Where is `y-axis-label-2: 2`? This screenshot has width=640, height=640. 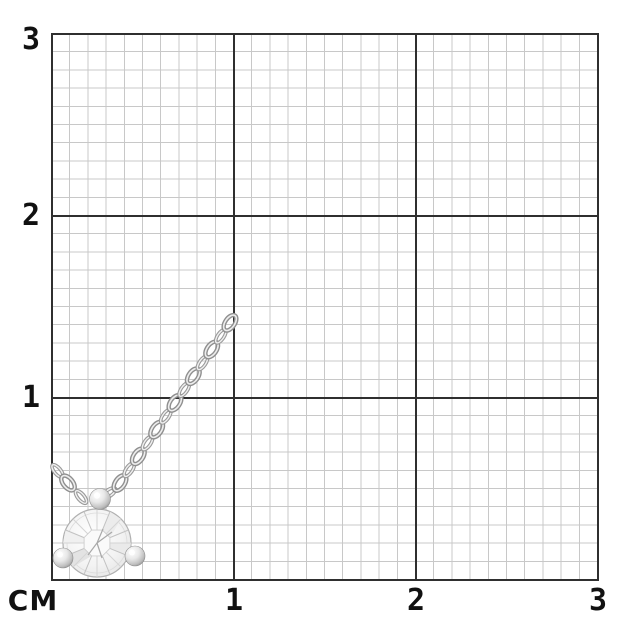
y-axis-label-2: 2 is located at coordinates (31, 215).